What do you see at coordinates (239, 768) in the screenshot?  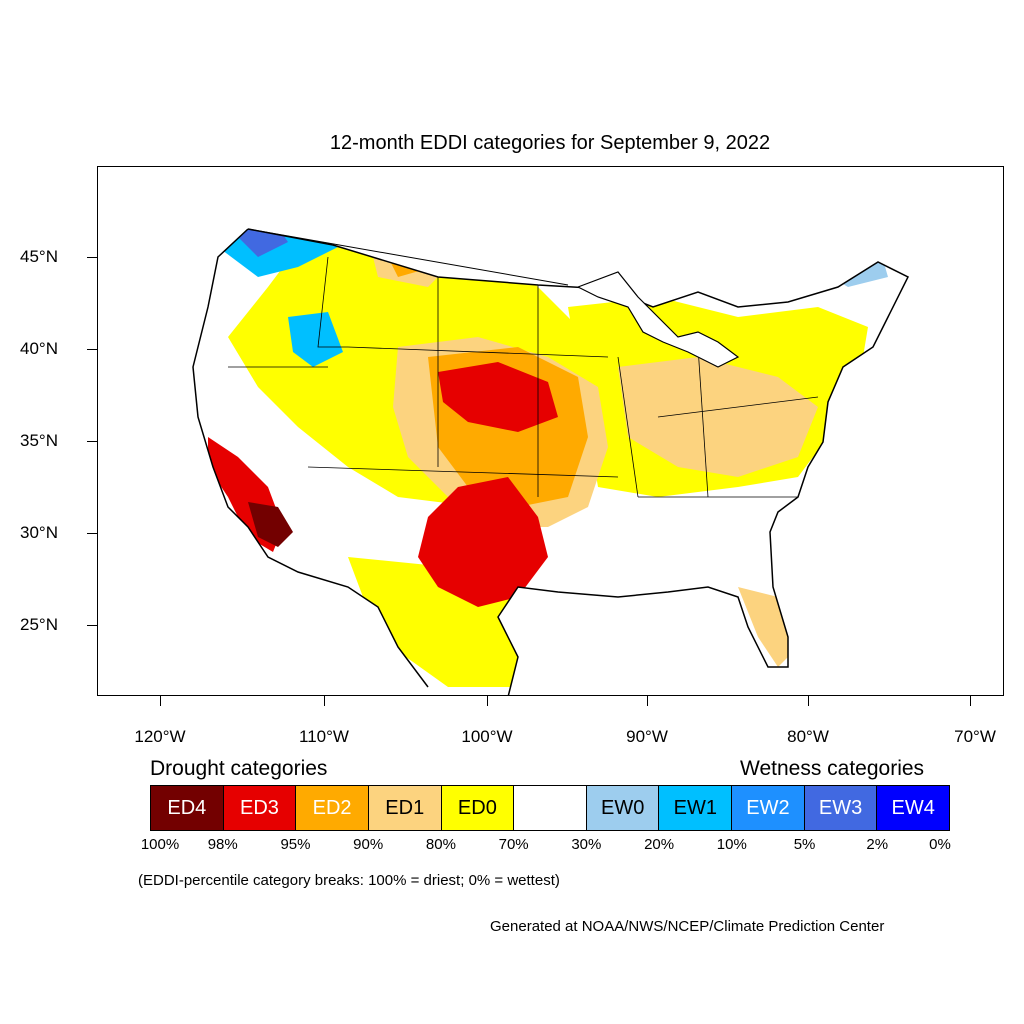 I see `drought-heading: Drought categories` at bounding box center [239, 768].